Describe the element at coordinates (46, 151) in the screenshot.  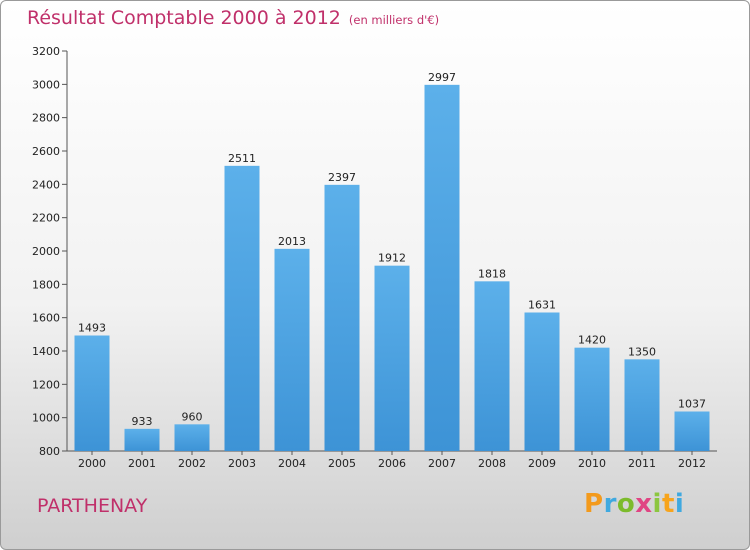
I see `y-tick-label: 2600` at that location.